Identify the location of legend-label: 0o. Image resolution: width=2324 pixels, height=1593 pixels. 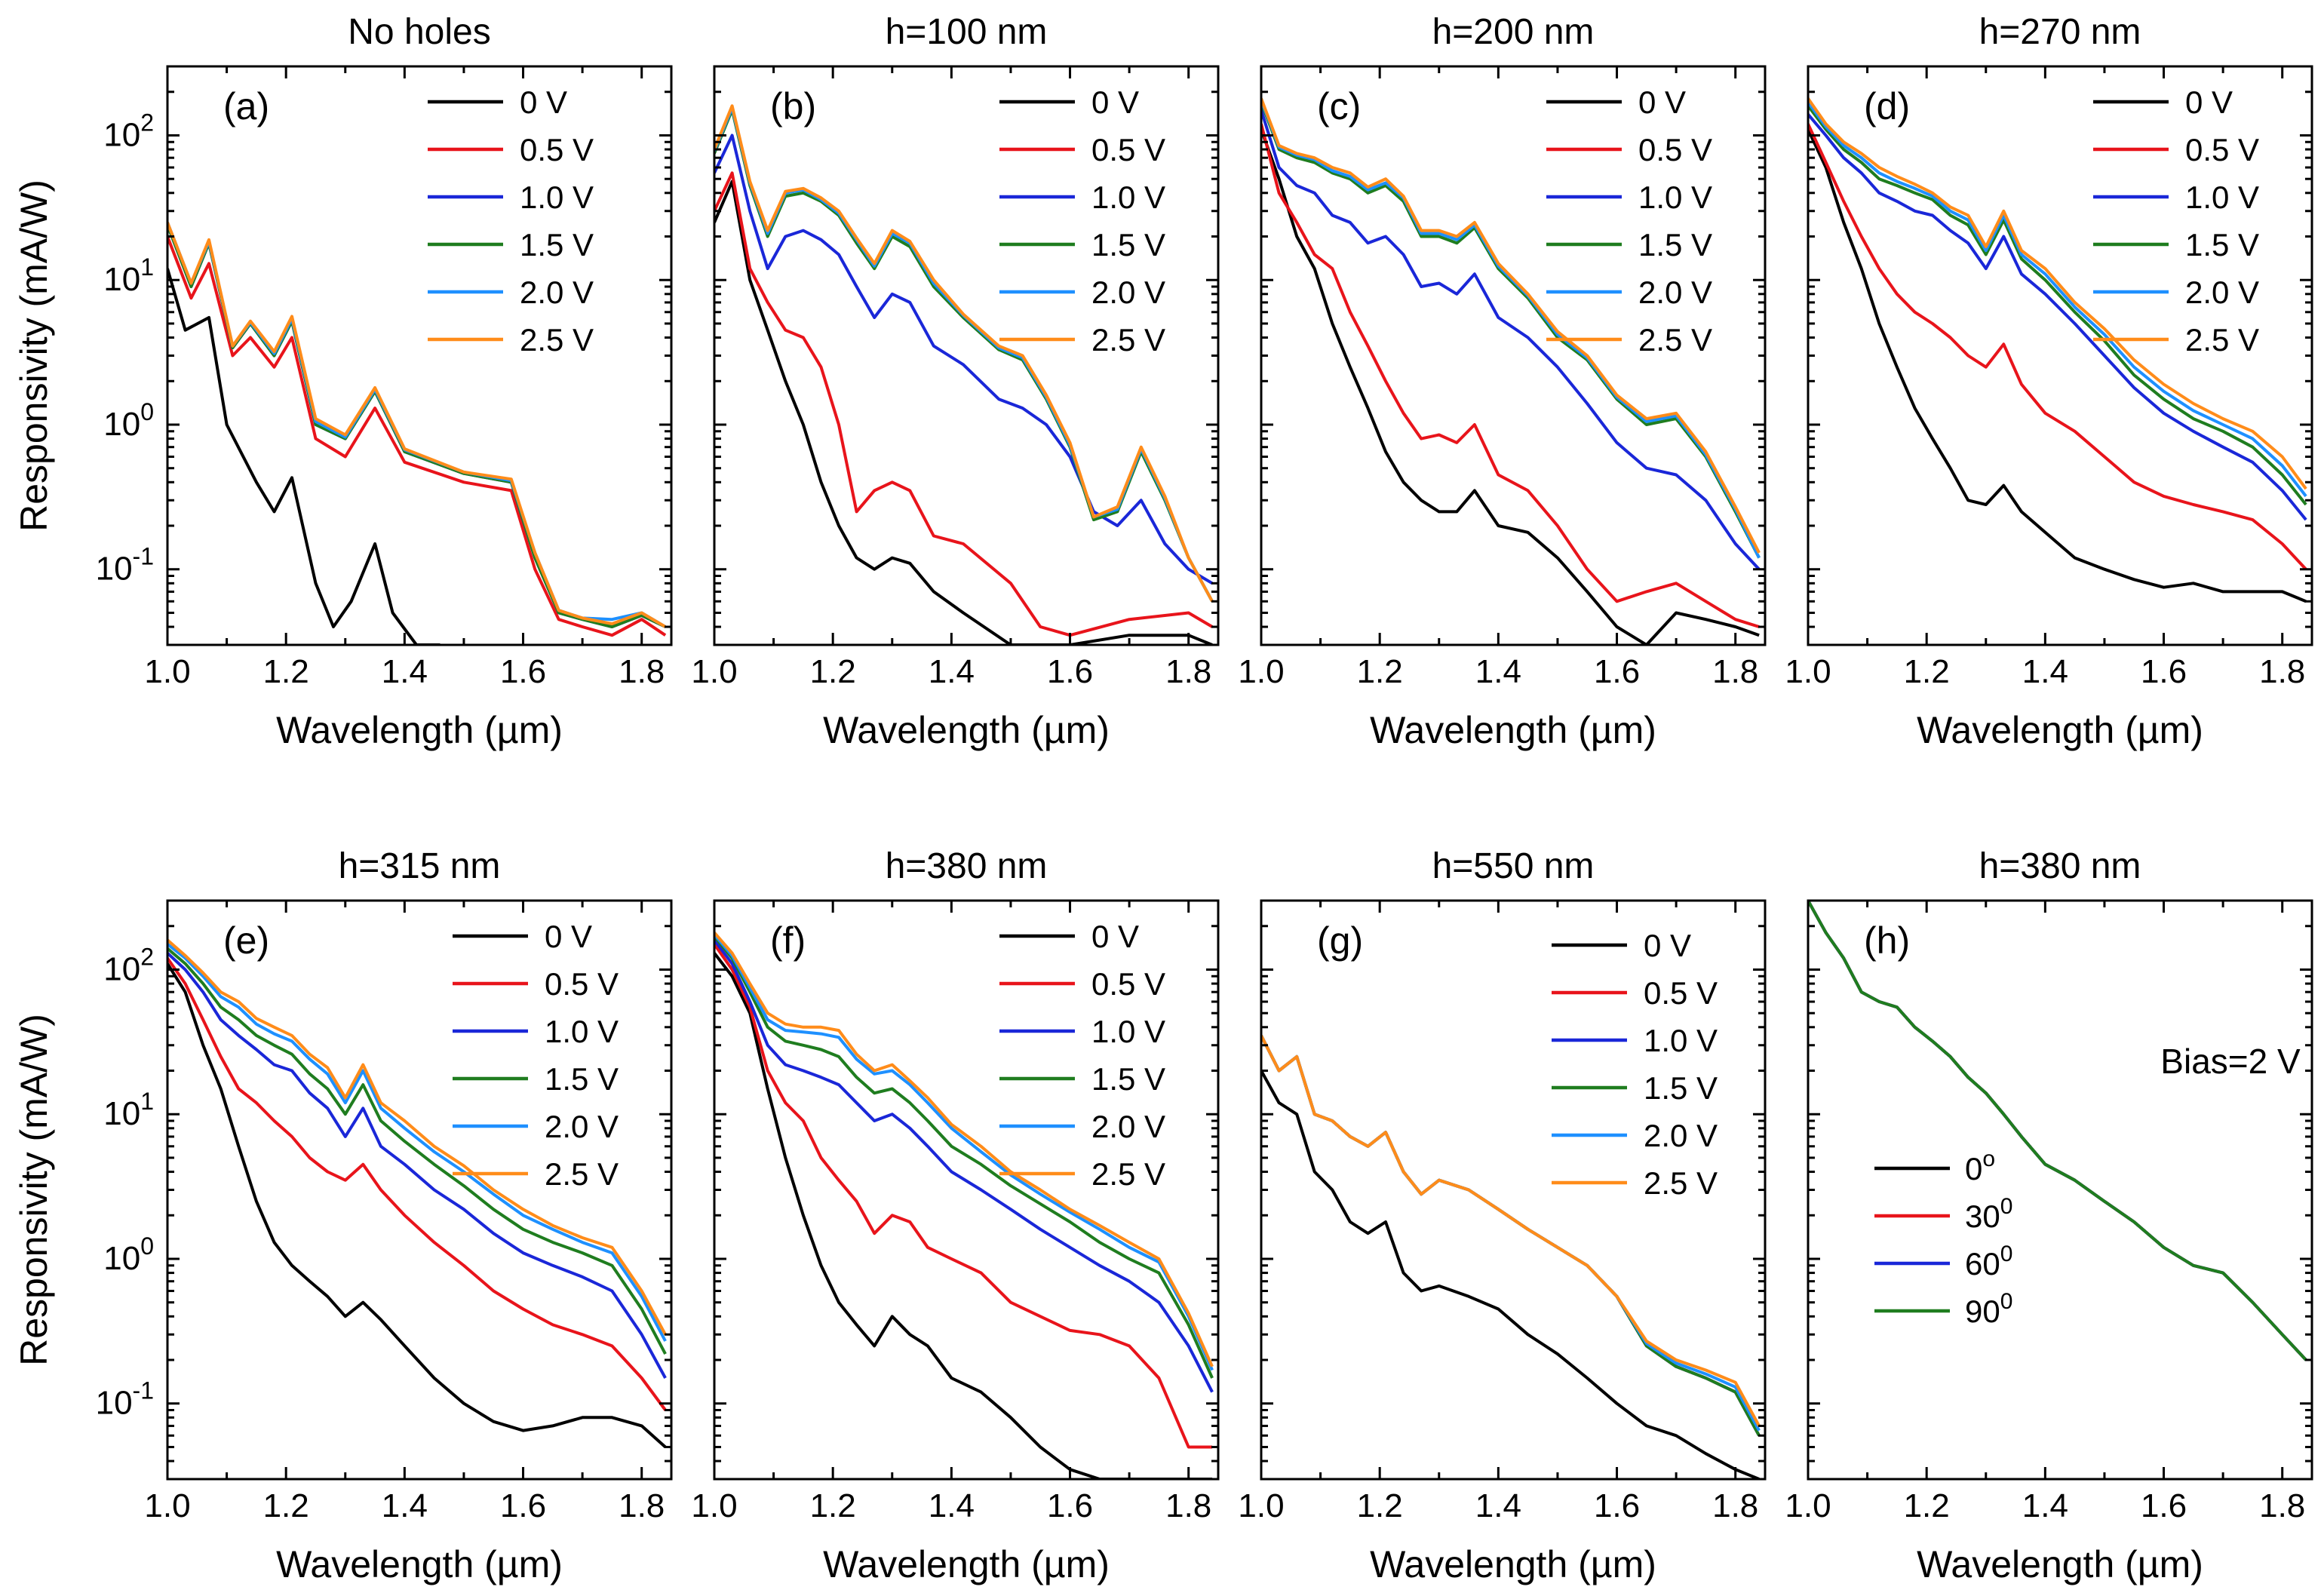
(1980, 1166).